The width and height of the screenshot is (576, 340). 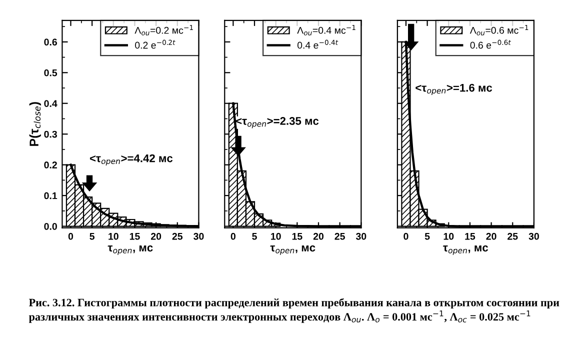 I want to click on legend-label: Λ$_{ou}$=0.6 мс$^{−1}$, so click(x=499, y=30).